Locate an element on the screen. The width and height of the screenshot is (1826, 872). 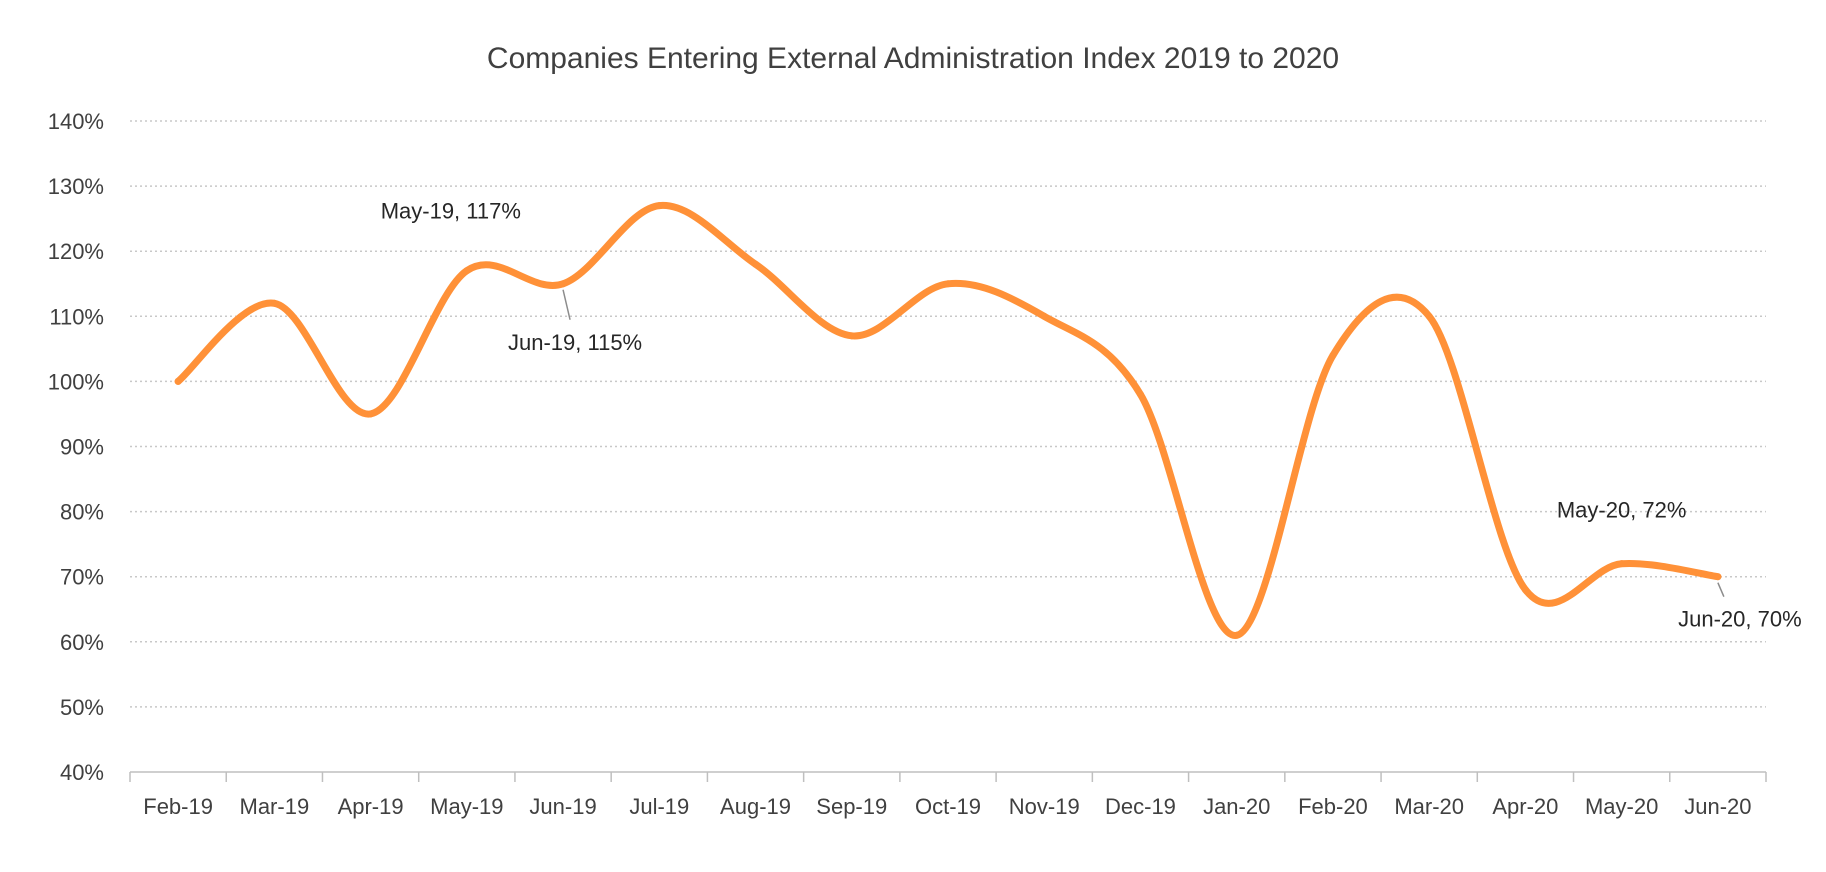
x-tick-label: Mar-19 is located at coordinates (275, 806).